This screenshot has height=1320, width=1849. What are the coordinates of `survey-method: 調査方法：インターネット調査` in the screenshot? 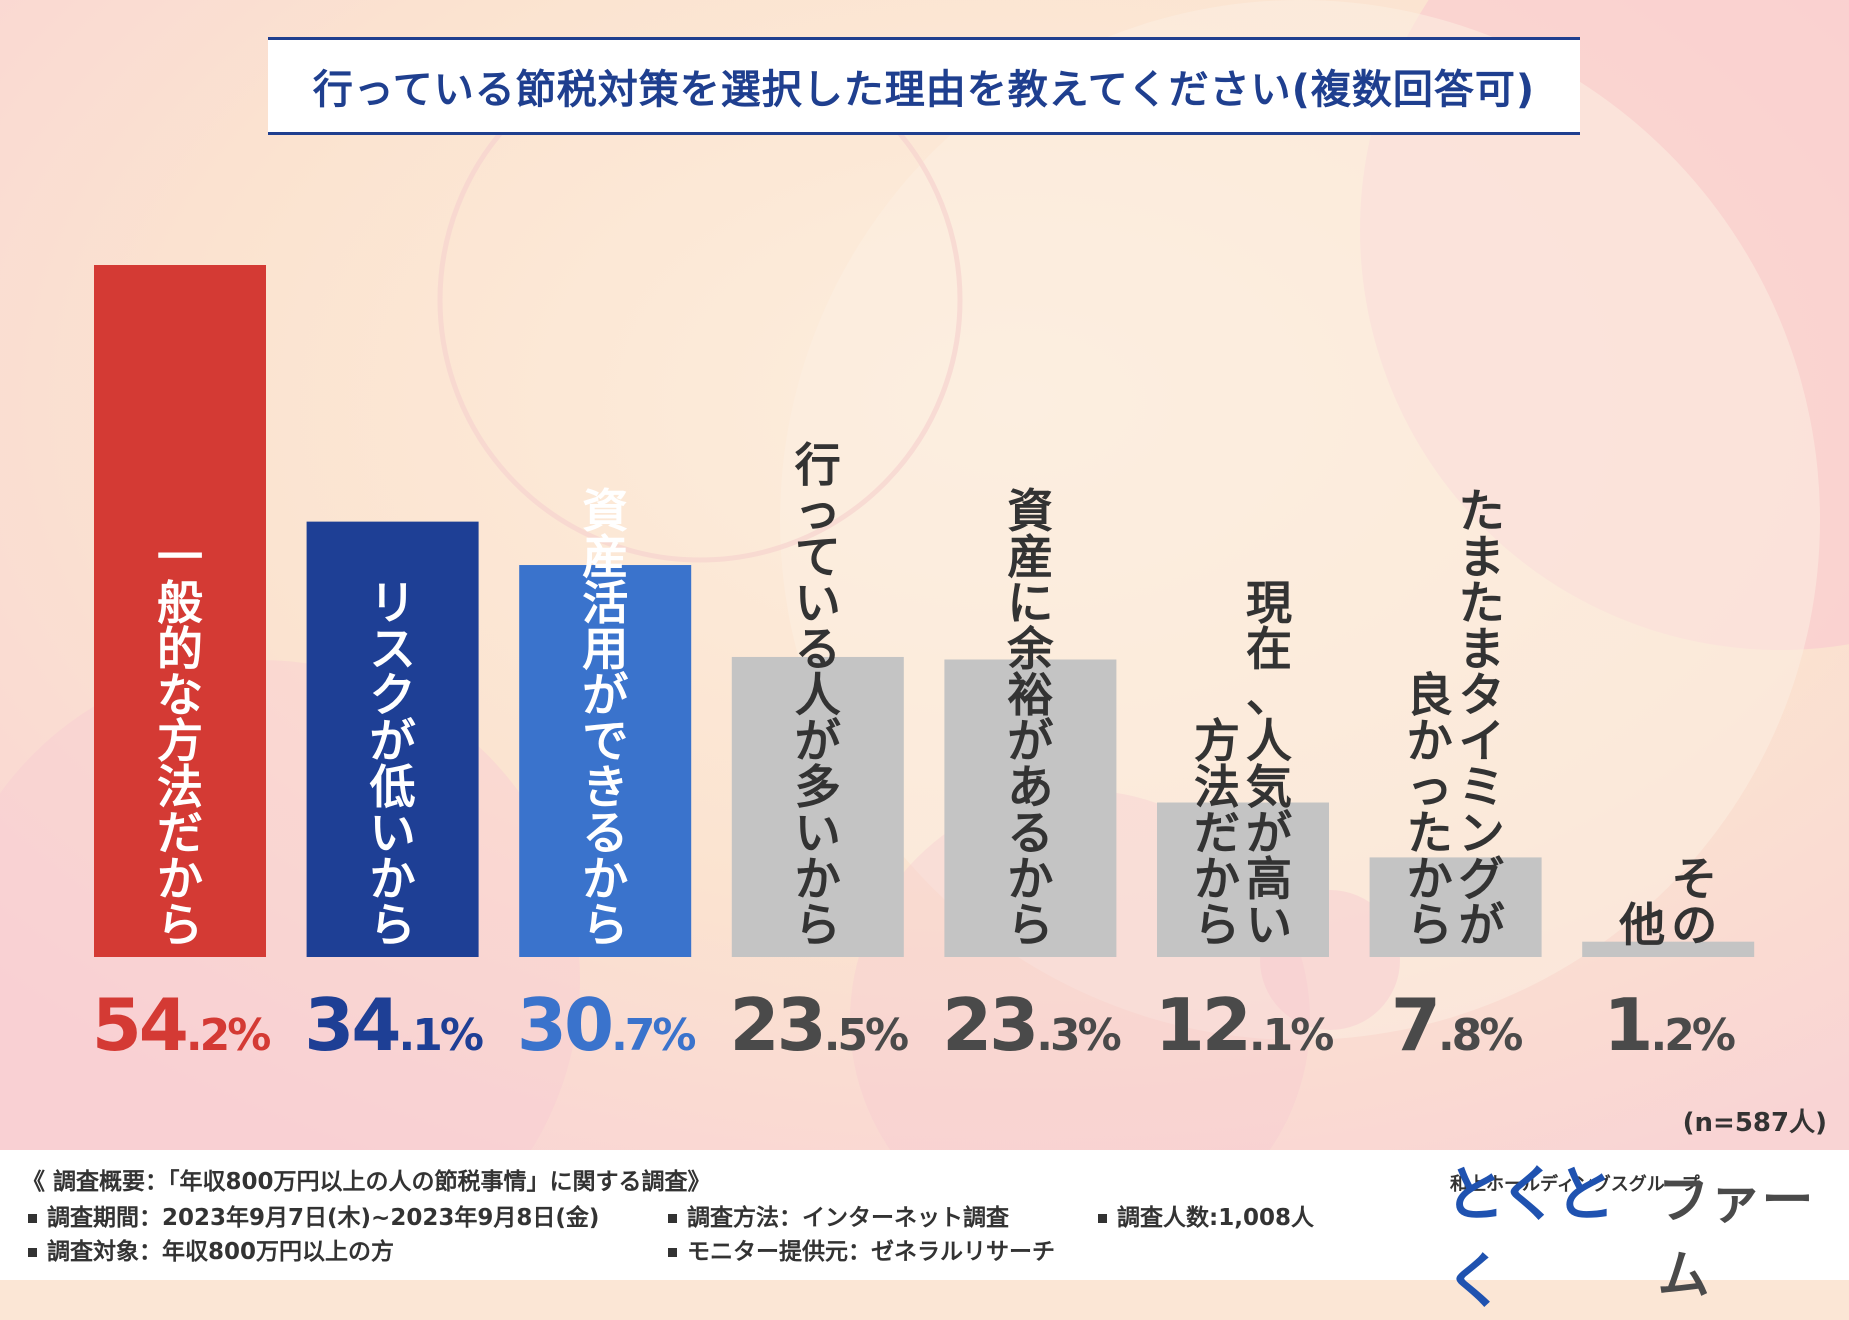 It's located at (838, 1215).